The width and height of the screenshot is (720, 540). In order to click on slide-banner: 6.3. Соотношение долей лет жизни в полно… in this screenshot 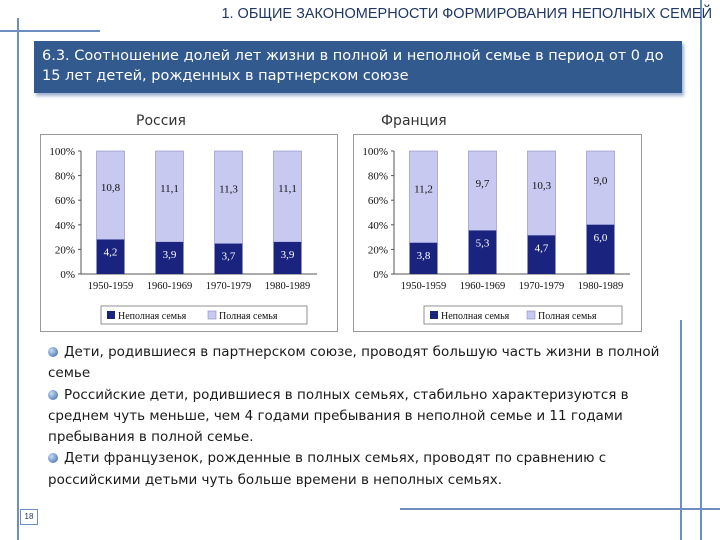, I will do `click(358, 67)`.